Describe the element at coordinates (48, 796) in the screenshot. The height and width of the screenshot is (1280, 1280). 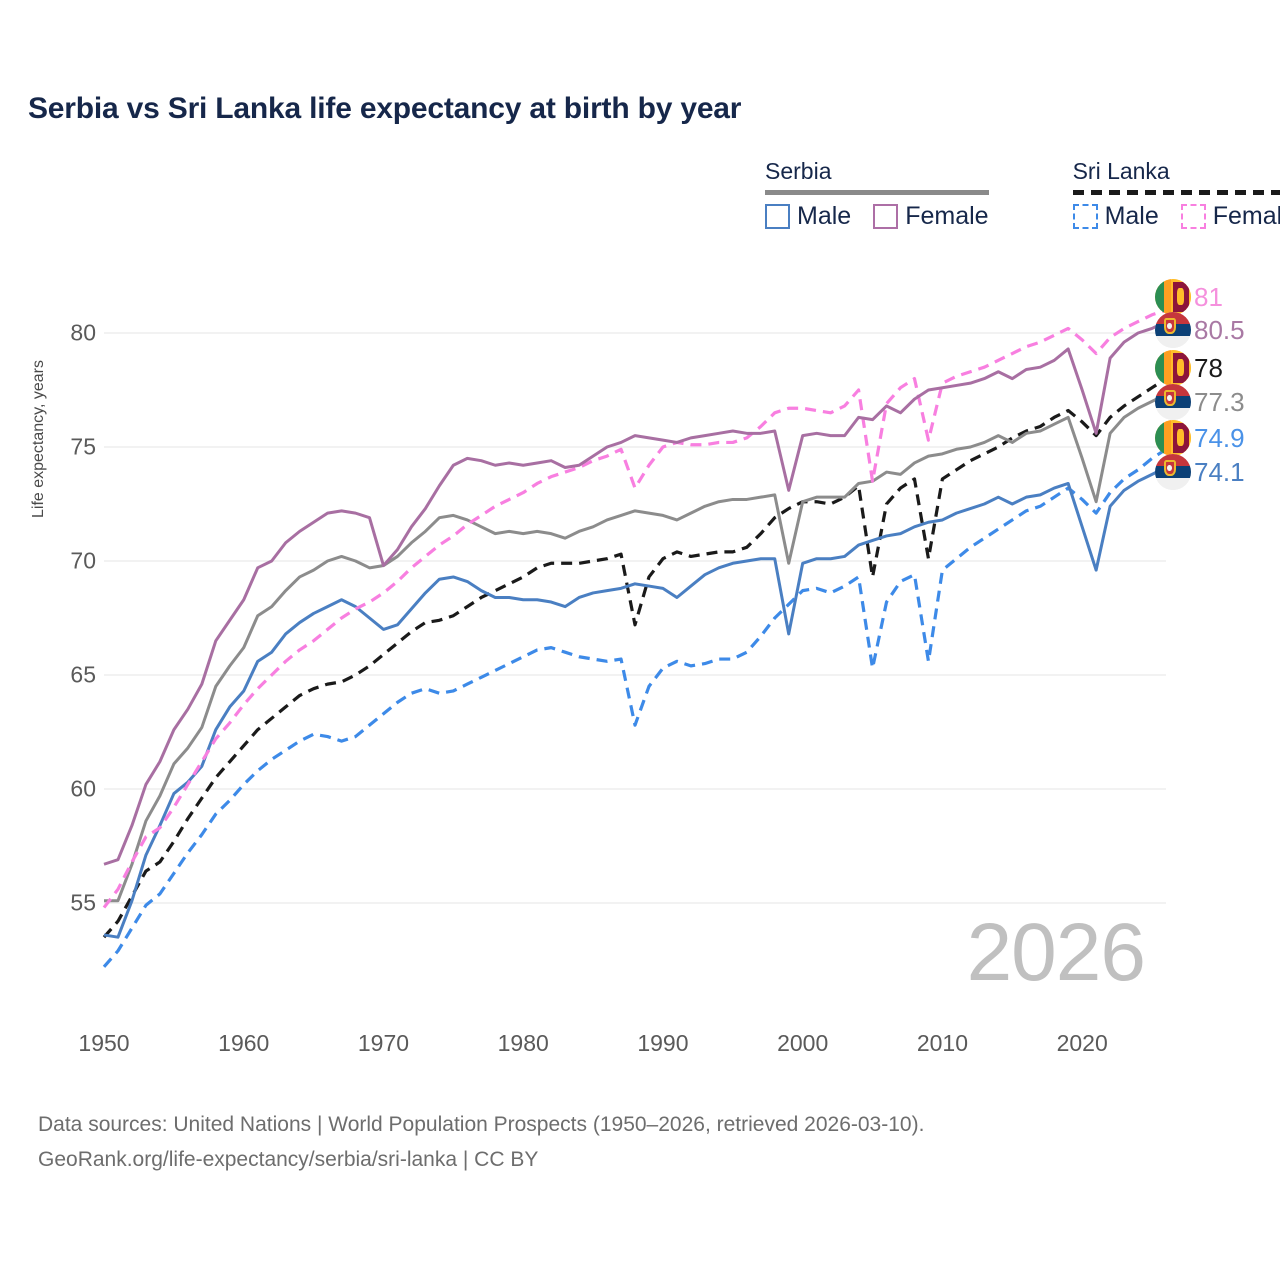
I see `y-tick: 60` at that location.